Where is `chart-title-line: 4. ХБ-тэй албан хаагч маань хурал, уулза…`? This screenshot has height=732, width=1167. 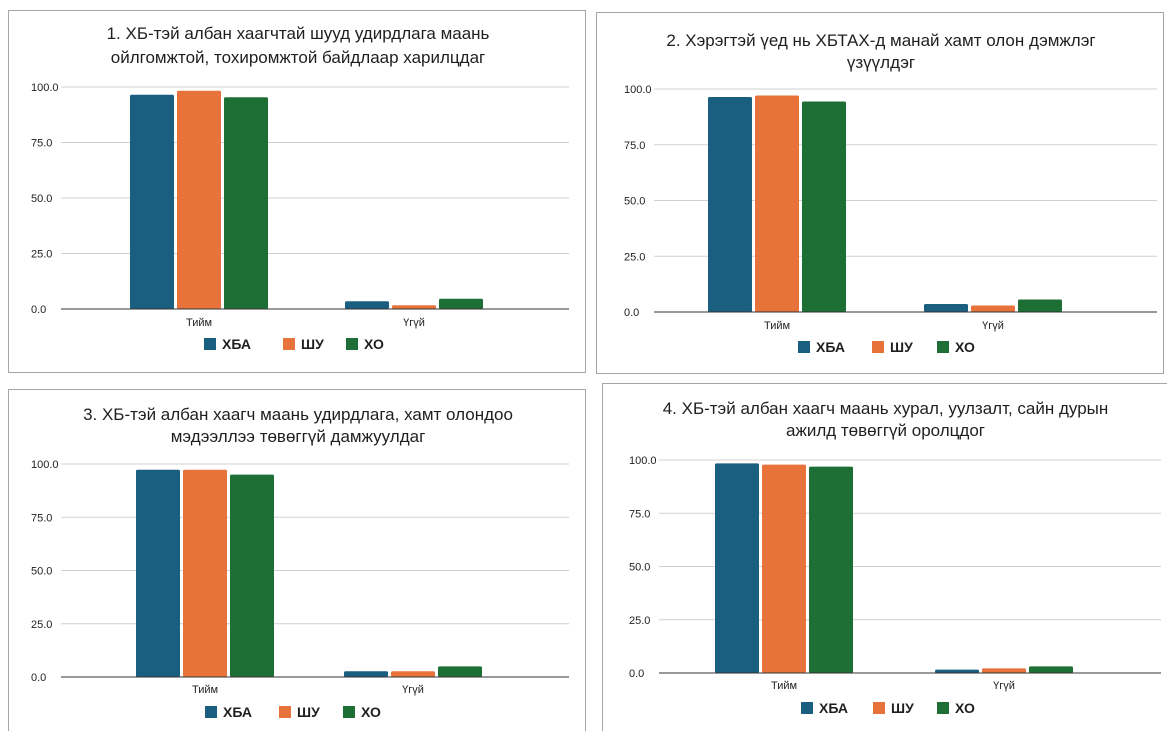 chart-title-line: 4. ХБ-тэй албан хаагч маань хурал, уулза… is located at coordinates (886, 408).